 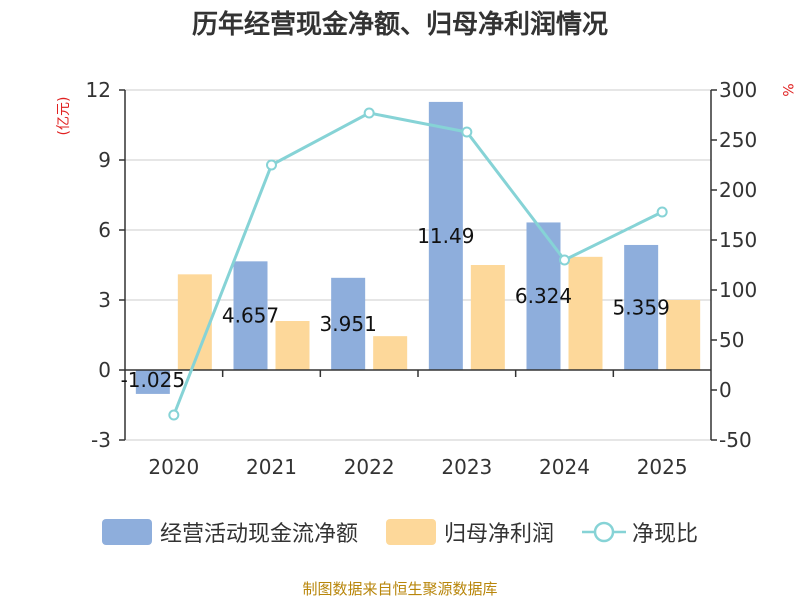 What do you see at coordinates (731, 340) in the screenshot?
I see `right-tick-label: 50` at bounding box center [731, 340].